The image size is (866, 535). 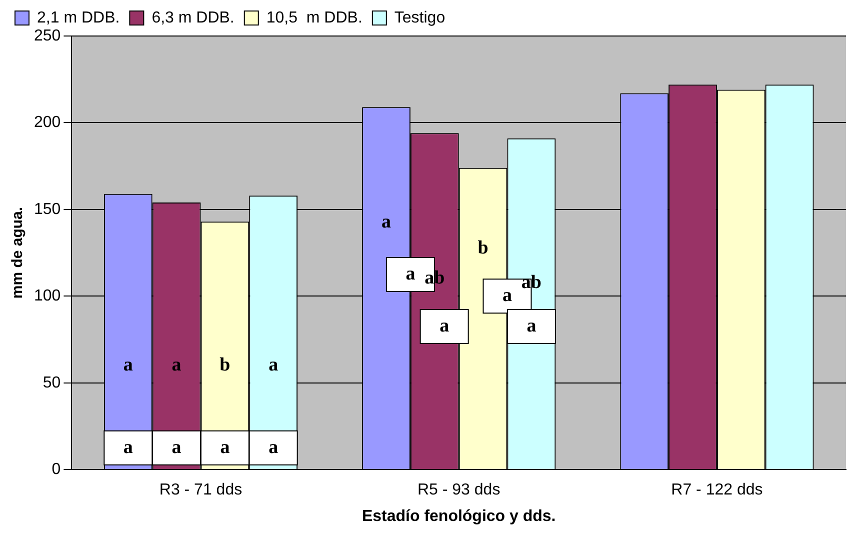 I want to click on legend-label: 10,5 m DDB., so click(x=314, y=17).